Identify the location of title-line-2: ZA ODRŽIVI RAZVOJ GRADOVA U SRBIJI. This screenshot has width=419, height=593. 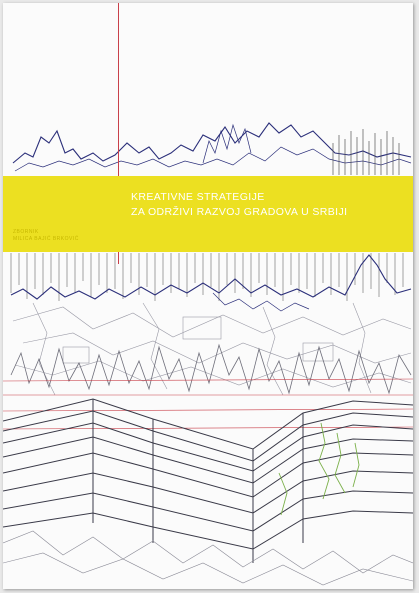
(239, 212).